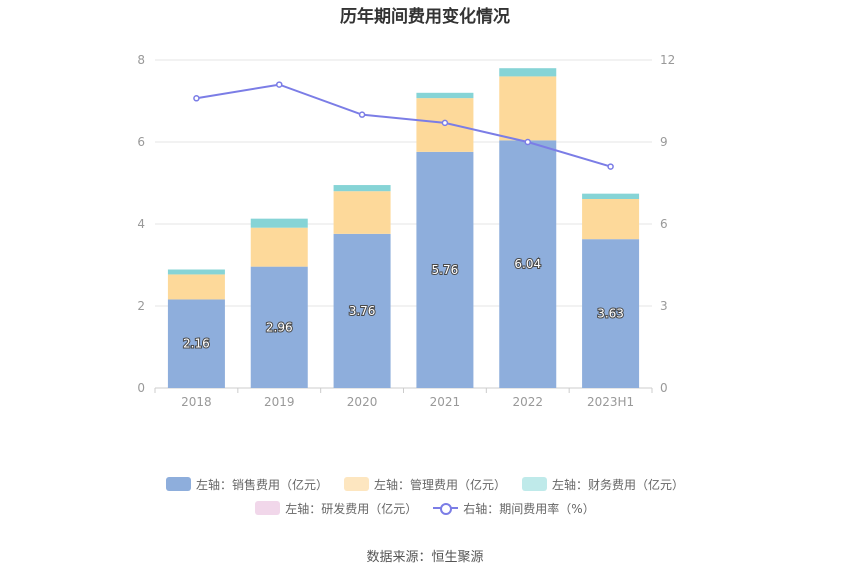 The image size is (850, 575). I want to click on y-left-tick-label: 4, so click(141, 224).